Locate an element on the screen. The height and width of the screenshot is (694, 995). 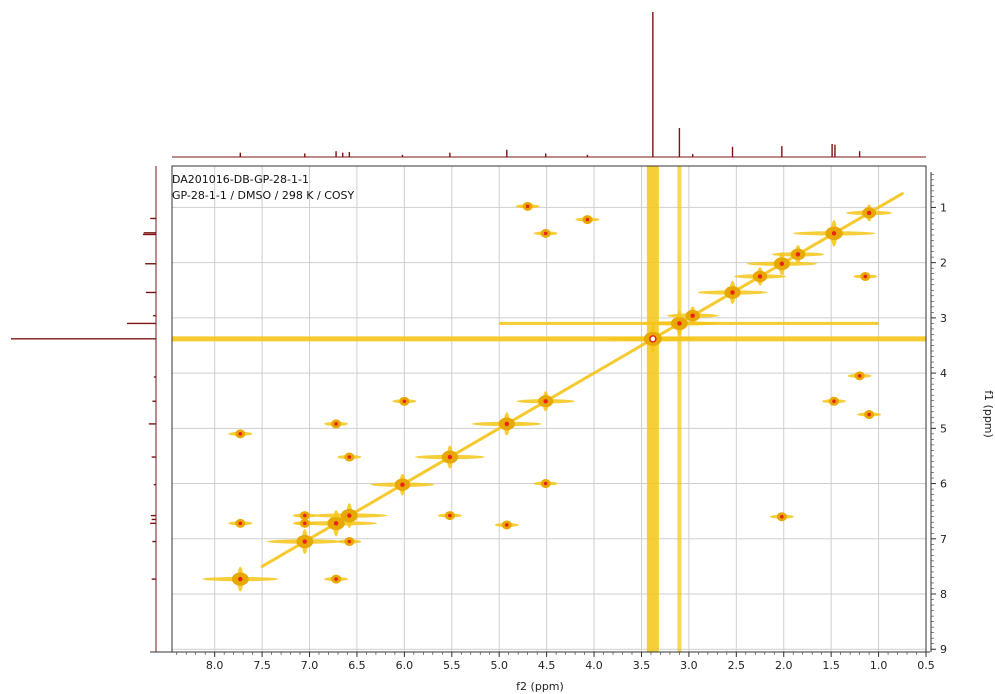
y-axis-title: f1 (ppm) is located at coordinates (988, 414).